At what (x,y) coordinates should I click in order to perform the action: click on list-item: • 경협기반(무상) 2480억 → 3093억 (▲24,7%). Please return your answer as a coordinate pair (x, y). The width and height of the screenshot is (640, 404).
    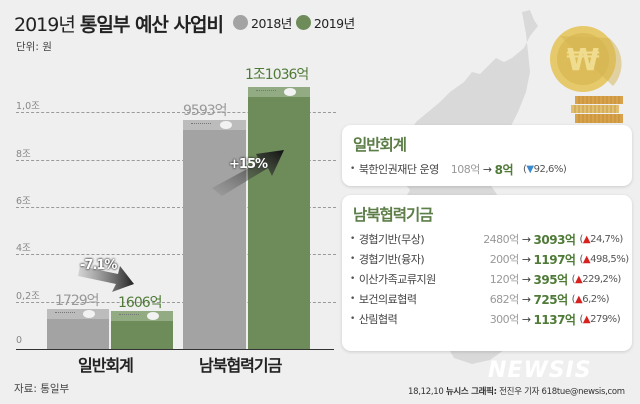
    Looking at the image, I should click on (487, 239).